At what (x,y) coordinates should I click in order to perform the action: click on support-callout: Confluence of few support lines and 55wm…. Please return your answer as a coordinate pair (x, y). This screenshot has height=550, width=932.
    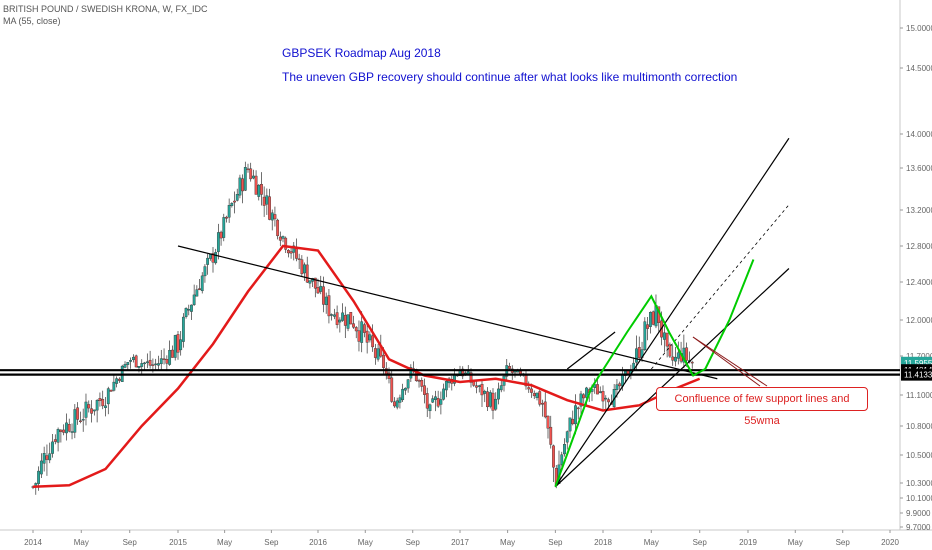
    Looking at the image, I should click on (762, 407).